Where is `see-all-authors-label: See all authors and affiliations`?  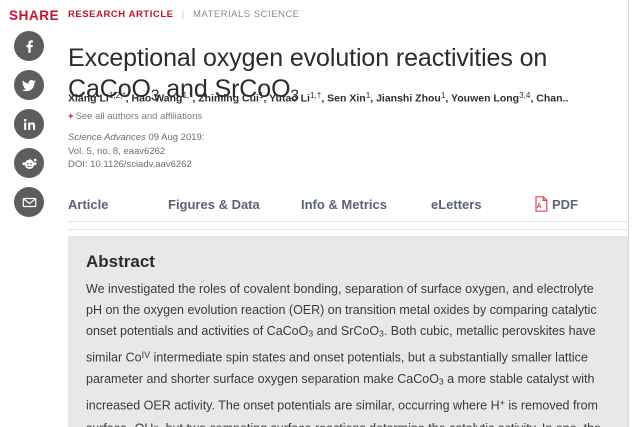
see-all-authors-label: See all authors and affiliations is located at coordinates (139, 116).